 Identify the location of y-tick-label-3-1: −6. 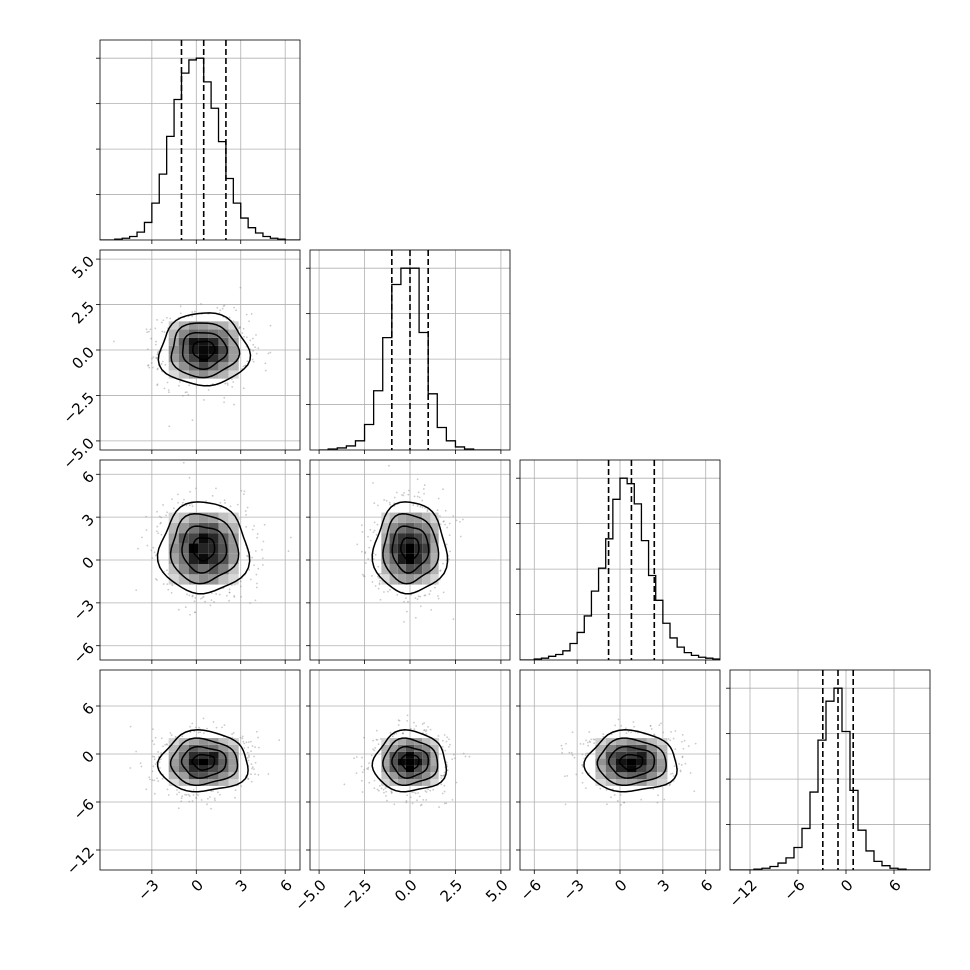
(84, 809).